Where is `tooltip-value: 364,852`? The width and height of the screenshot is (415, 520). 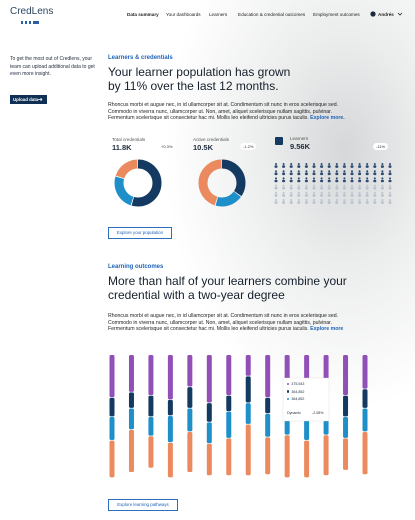 tooltip-value: 364,852 is located at coordinates (298, 391).